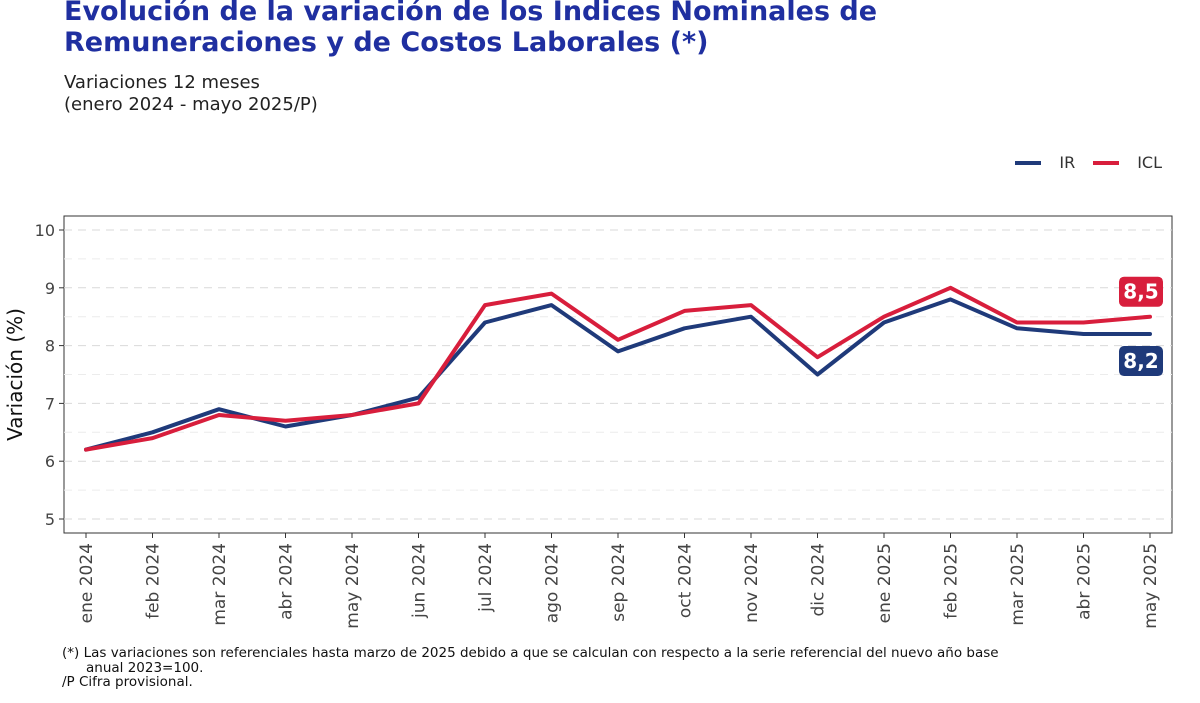  Describe the element at coordinates (127, 682) in the screenshot. I see `footnote-2: /P Cifra provisional.` at that location.